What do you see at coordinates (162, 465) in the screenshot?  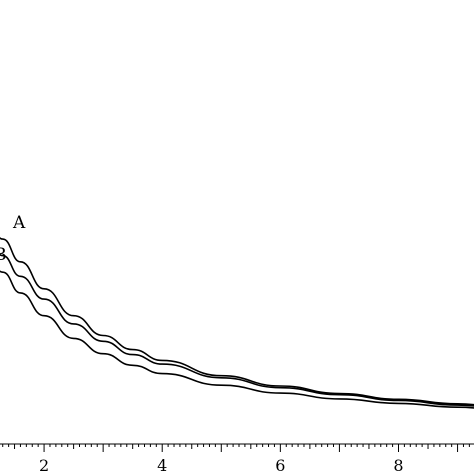 I see `x-tick-label: 4` at bounding box center [162, 465].